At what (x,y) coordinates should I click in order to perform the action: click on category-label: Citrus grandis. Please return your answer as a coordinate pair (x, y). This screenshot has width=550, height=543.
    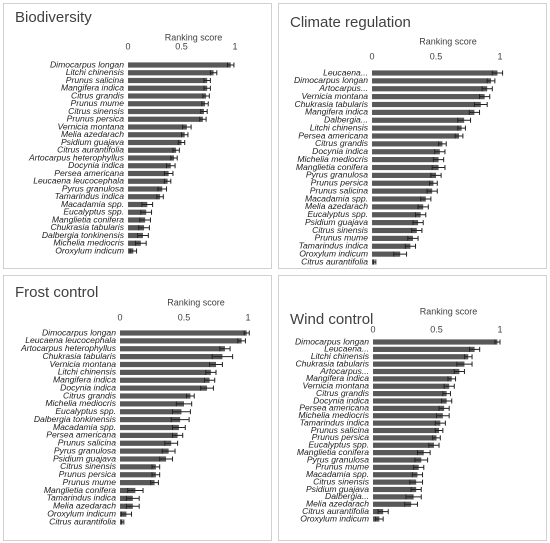
    Looking at the image, I should click on (98, 95).